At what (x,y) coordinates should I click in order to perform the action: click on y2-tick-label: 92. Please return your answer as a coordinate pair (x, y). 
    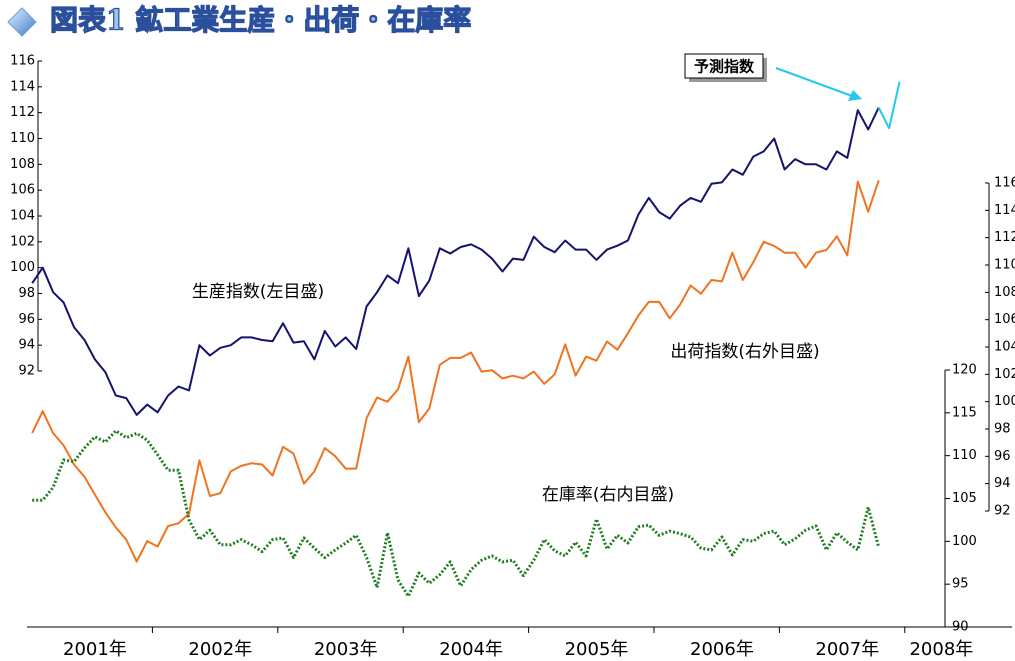
    Looking at the image, I should click on (1002, 511).